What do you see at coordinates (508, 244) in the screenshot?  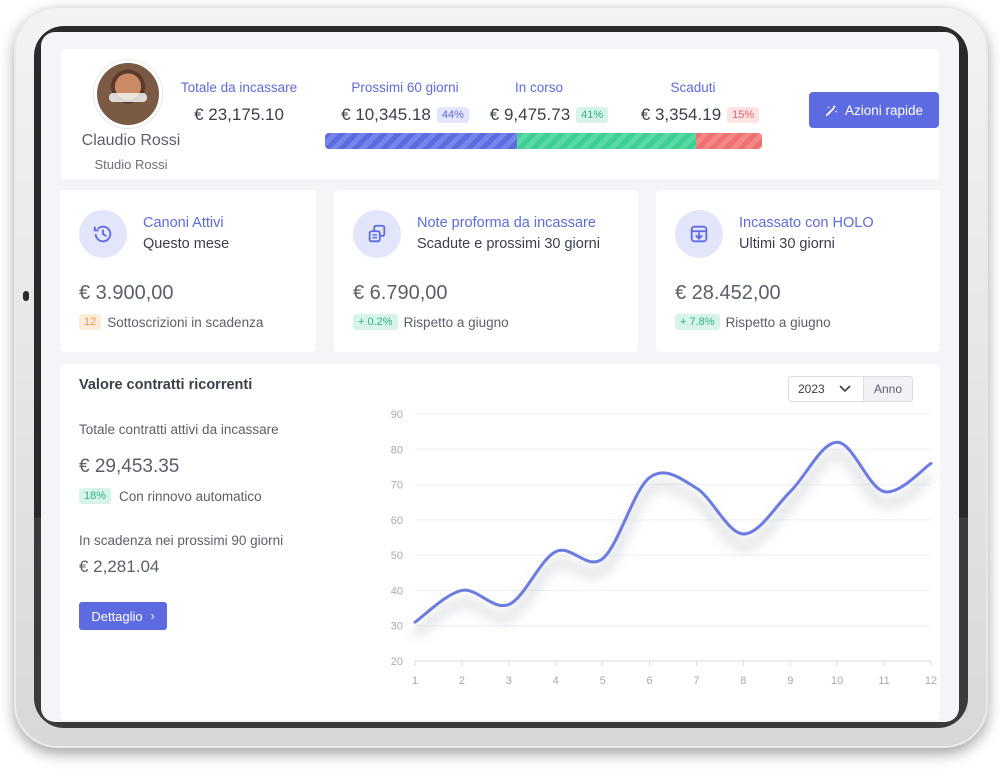 I see `kpi-subtitle: Scadute e prossimi 30 giorni` at bounding box center [508, 244].